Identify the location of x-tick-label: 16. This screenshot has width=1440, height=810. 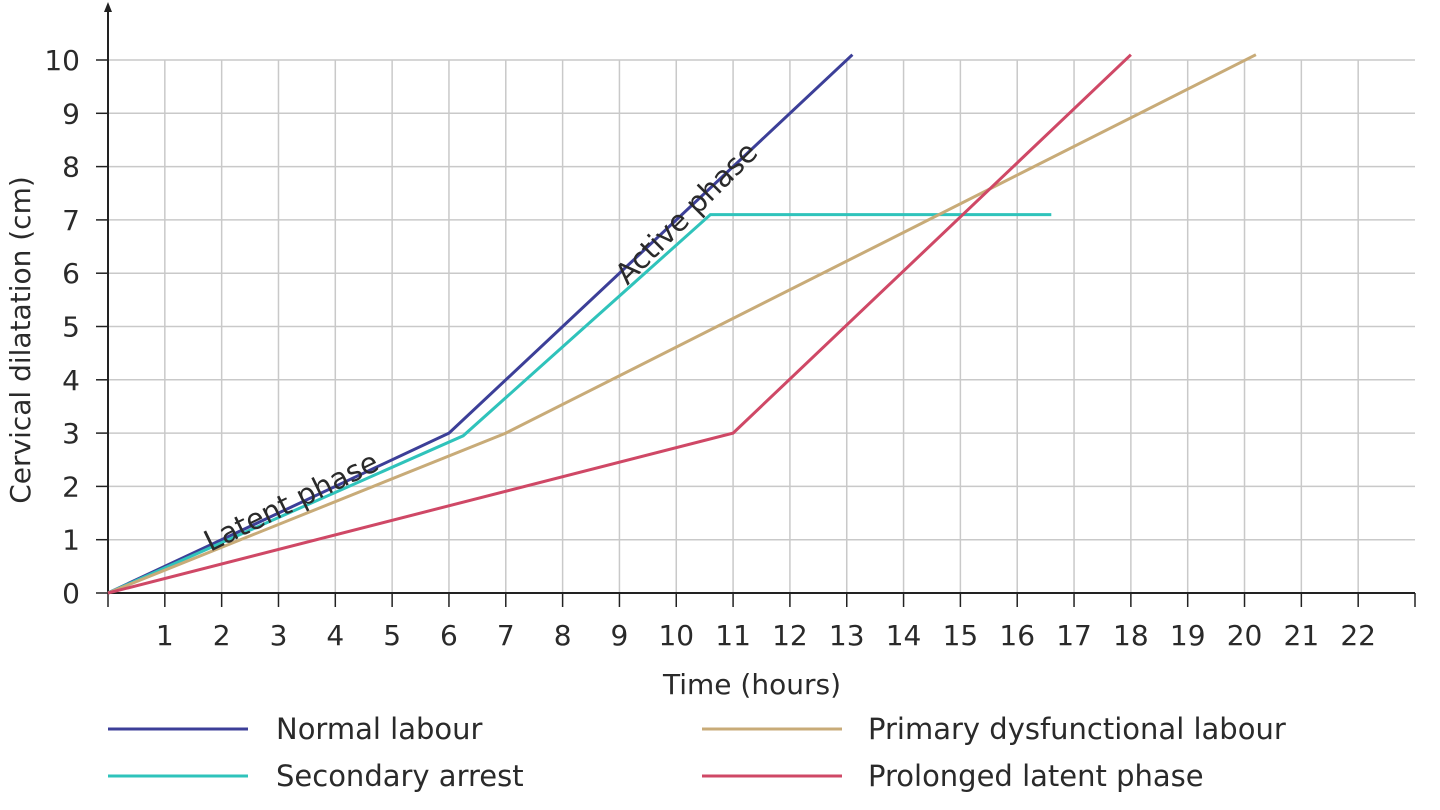
(1017, 635).